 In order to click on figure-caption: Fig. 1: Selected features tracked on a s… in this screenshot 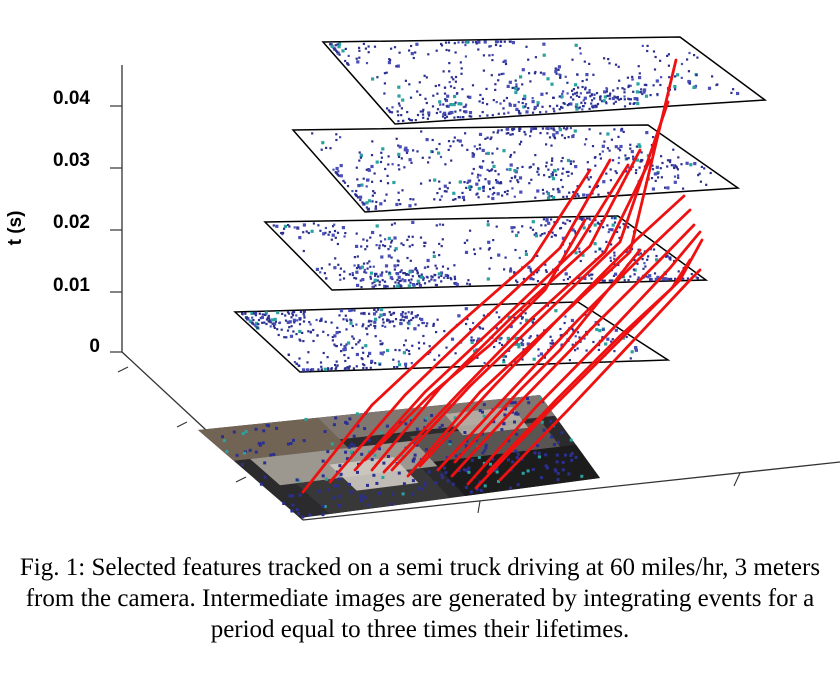, I will do `click(420, 598)`.